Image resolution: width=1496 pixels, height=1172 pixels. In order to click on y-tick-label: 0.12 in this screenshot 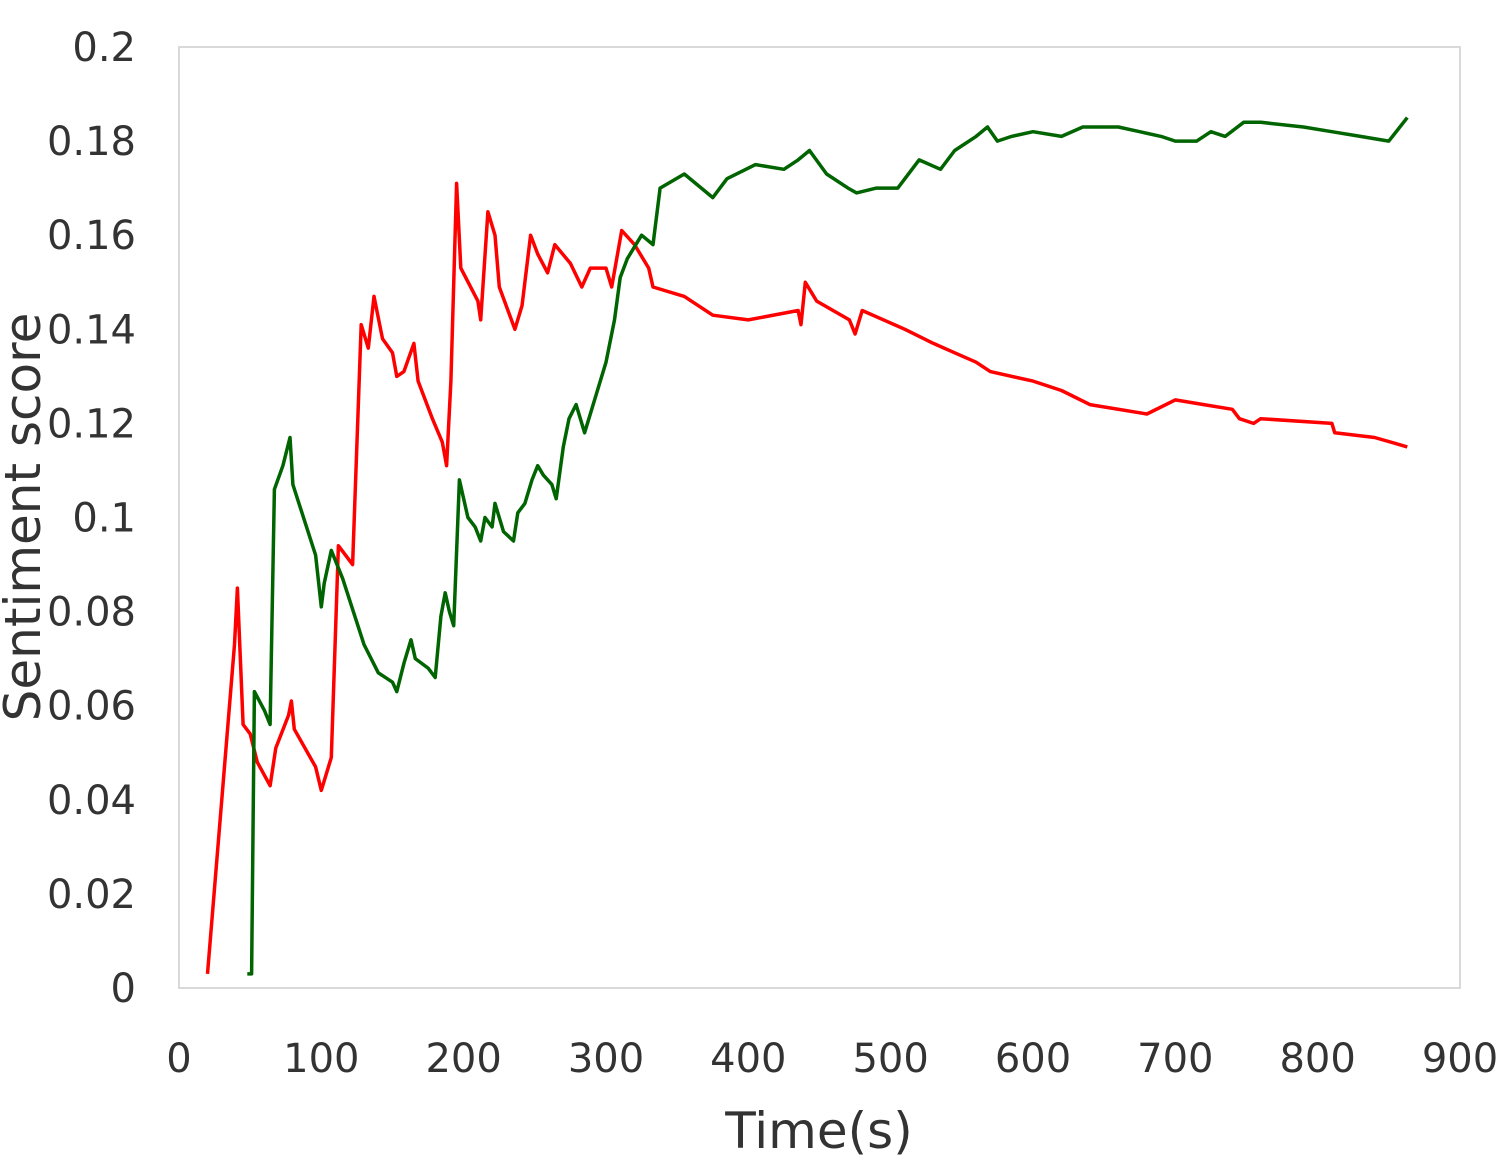, I will do `click(91, 424)`.